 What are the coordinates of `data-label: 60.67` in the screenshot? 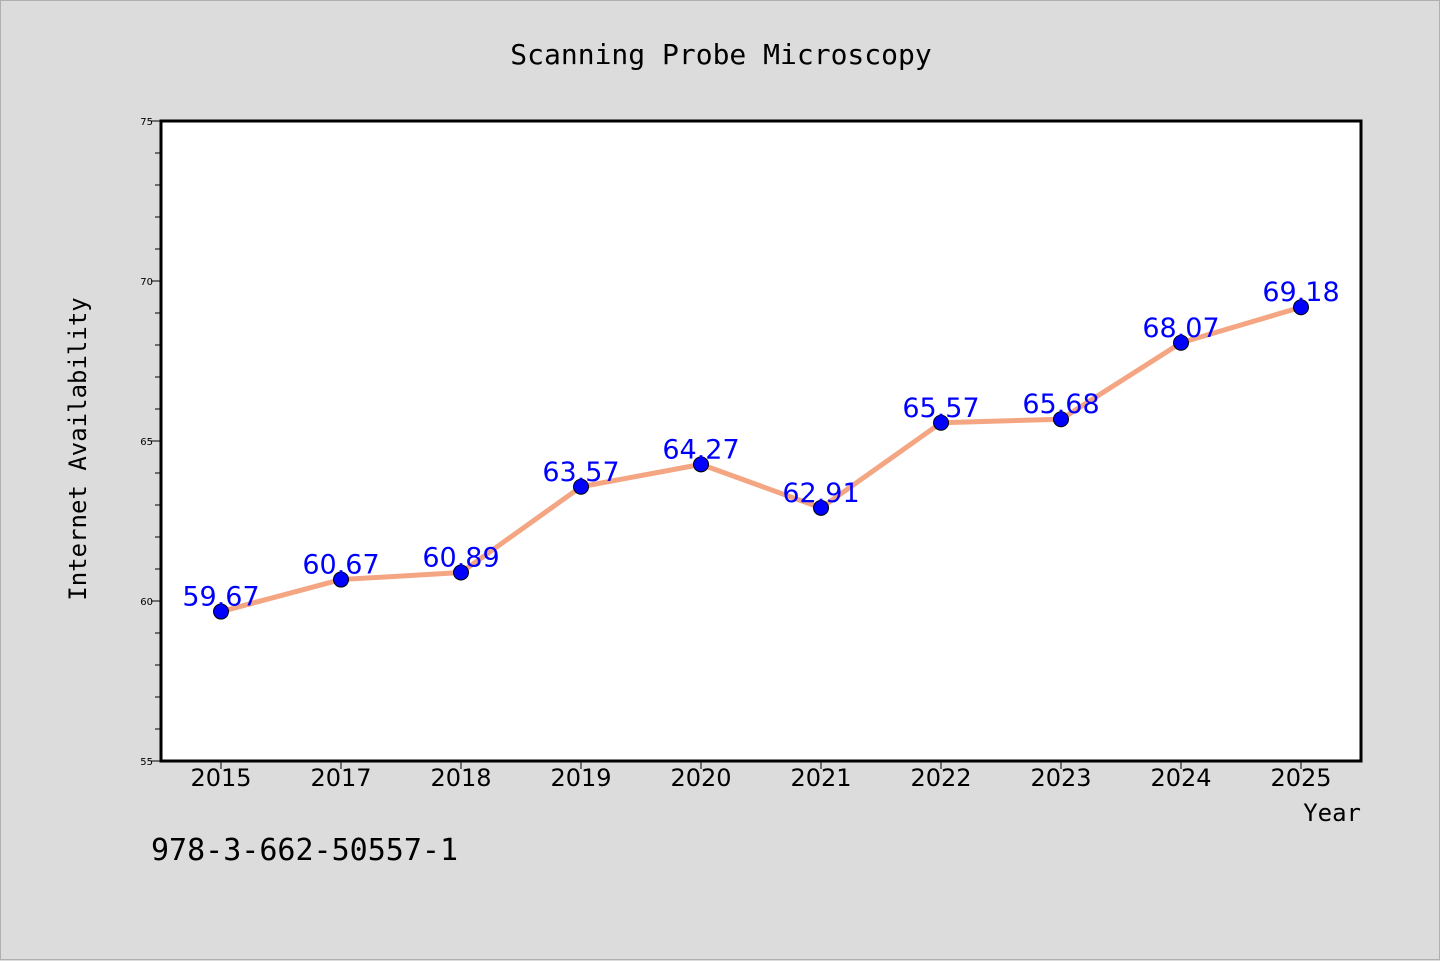 It's located at (340, 565).